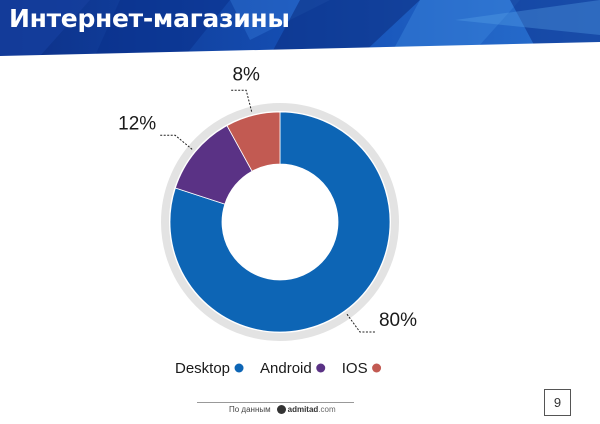  Describe the element at coordinates (286, 368) in the screenshot. I see `legend-label-android: Android` at that location.